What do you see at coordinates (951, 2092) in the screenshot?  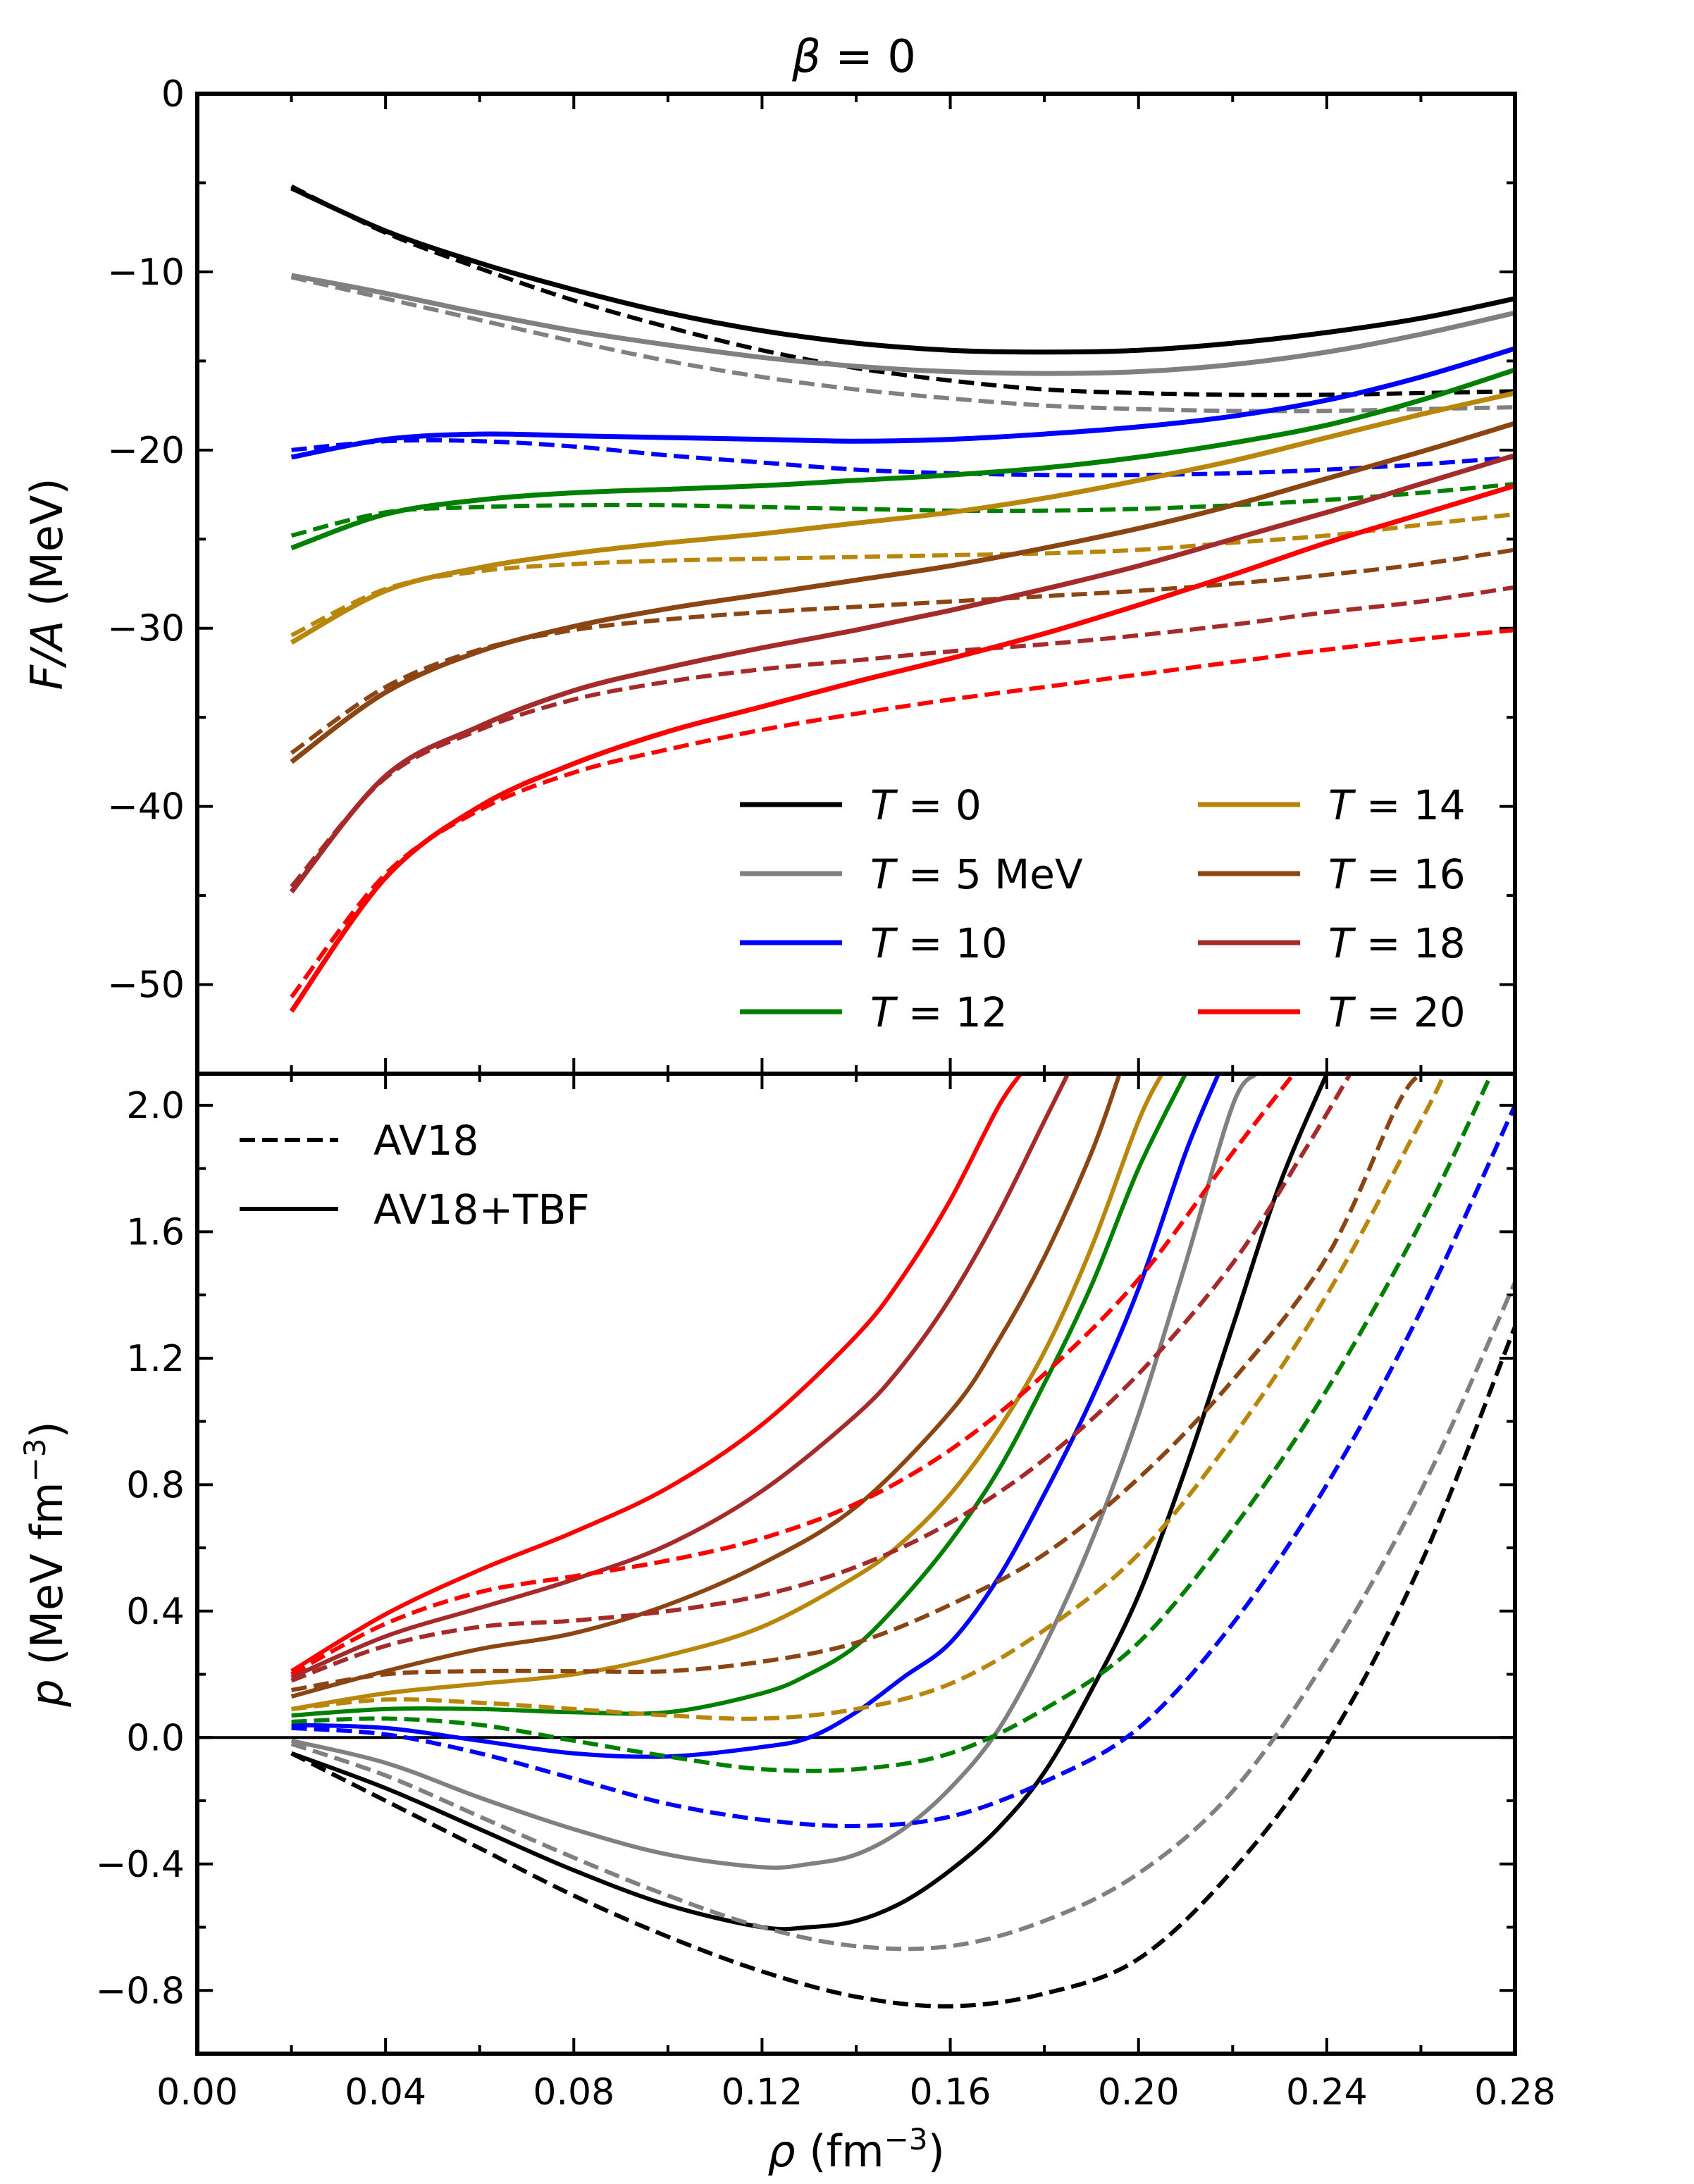 I see `x-tick-label: 0.16` at bounding box center [951, 2092].